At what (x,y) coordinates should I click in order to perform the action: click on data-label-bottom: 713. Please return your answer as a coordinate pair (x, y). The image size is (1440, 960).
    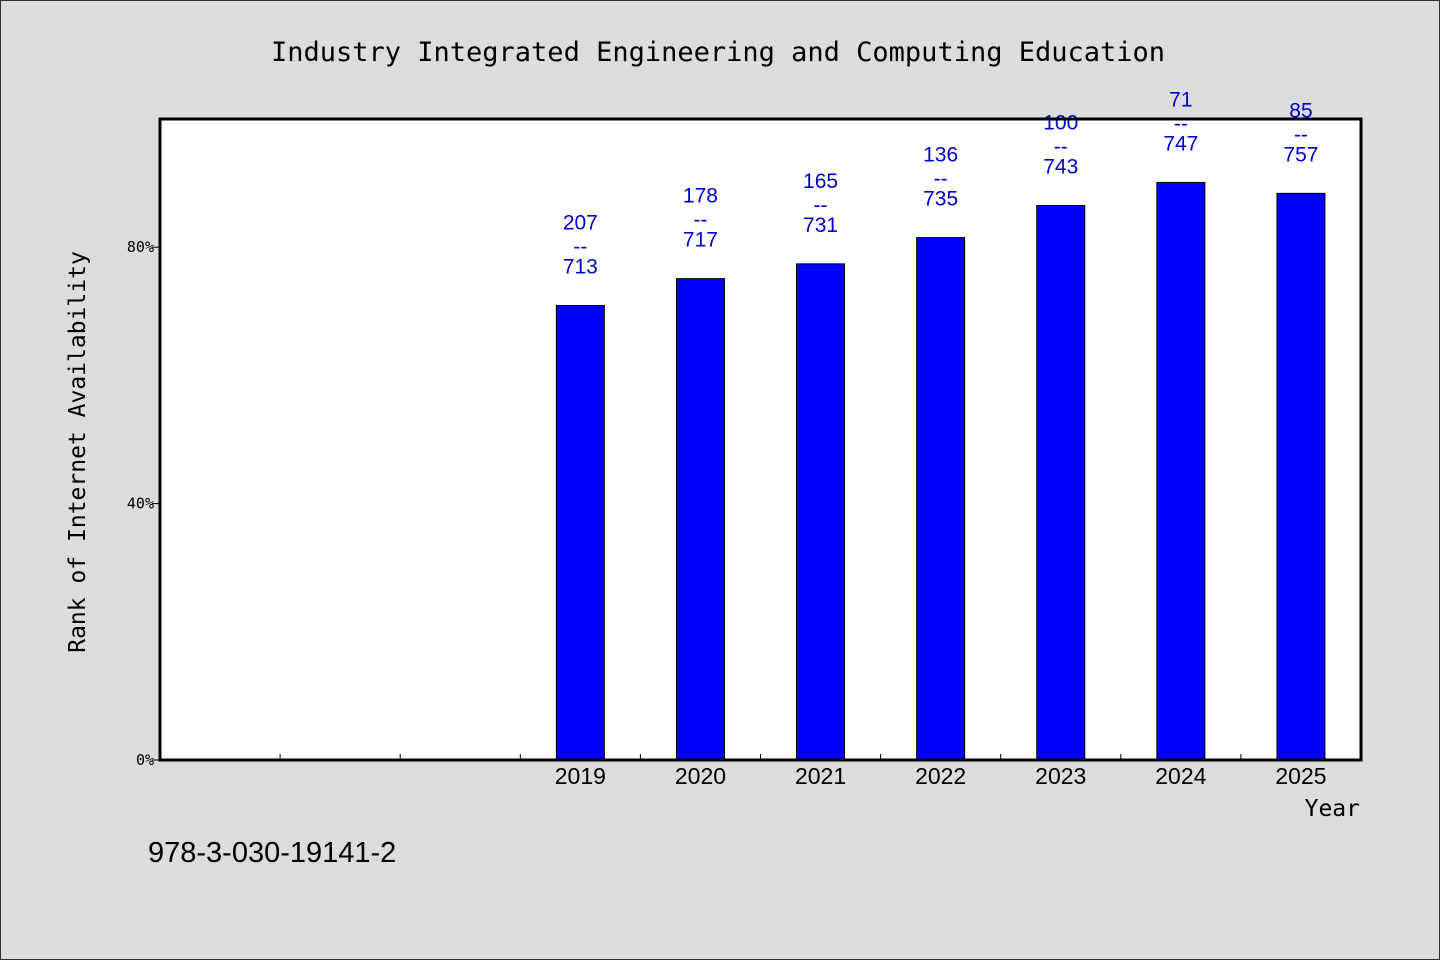
    Looking at the image, I should click on (580, 267).